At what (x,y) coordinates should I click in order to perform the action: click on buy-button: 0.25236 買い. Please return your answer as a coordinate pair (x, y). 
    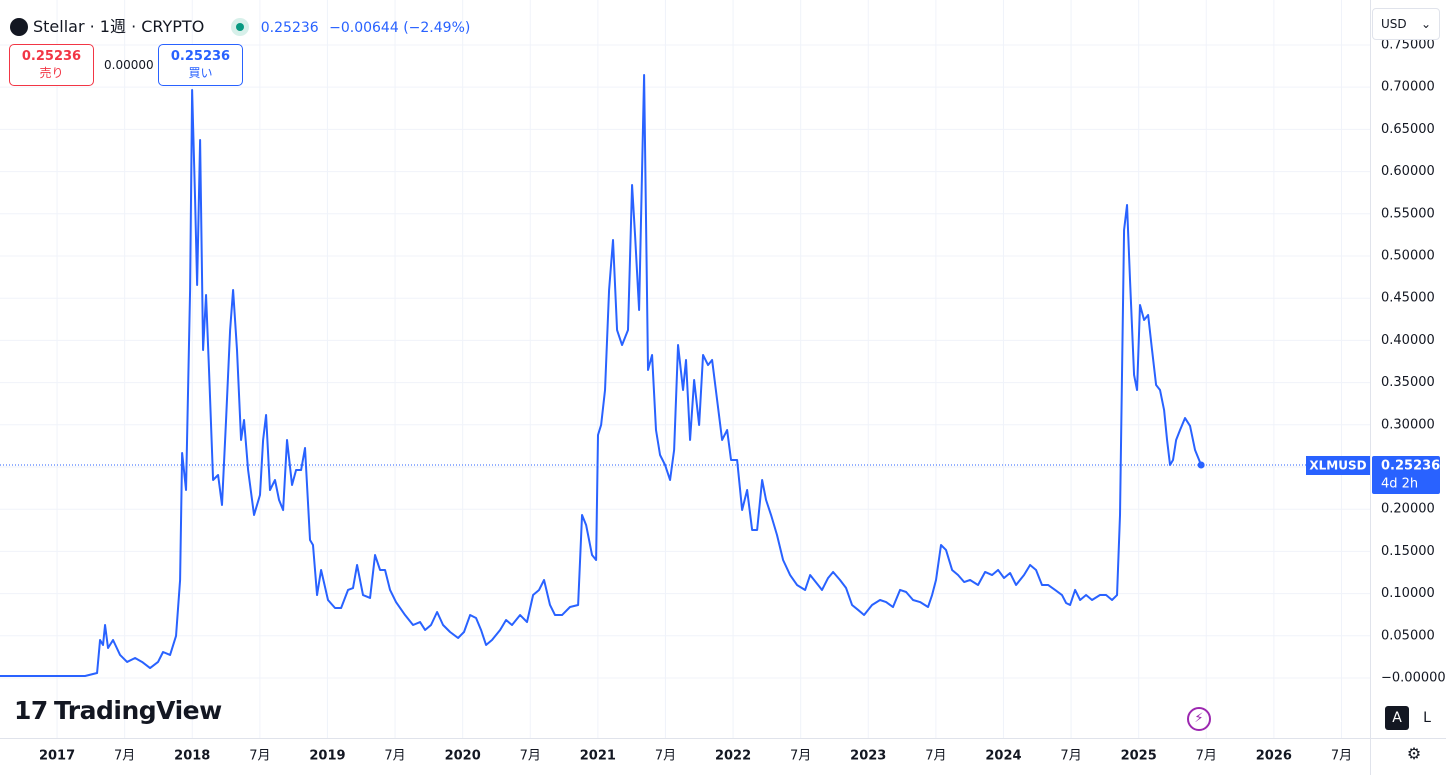
    Looking at the image, I should click on (200, 65).